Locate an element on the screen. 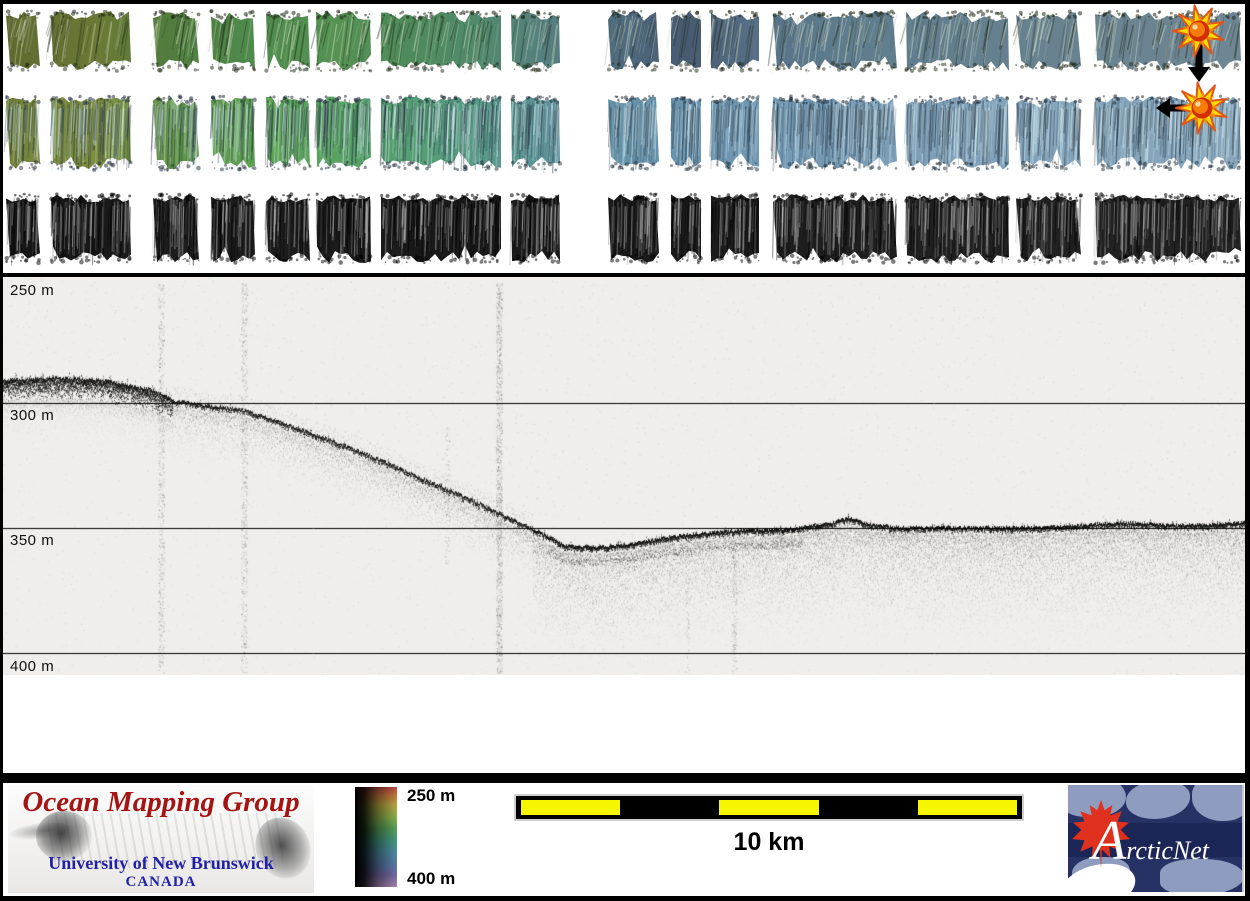 The height and width of the screenshot is (901, 1250). scale-bar-segments is located at coordinates (769, 807).